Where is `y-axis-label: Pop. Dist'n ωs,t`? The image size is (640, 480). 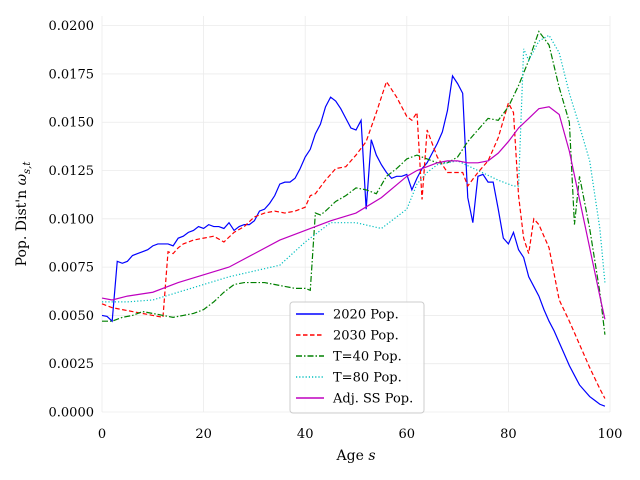
y-axis-label: Pop. Dist'n ωs,t is located at coordinates (23, 214).